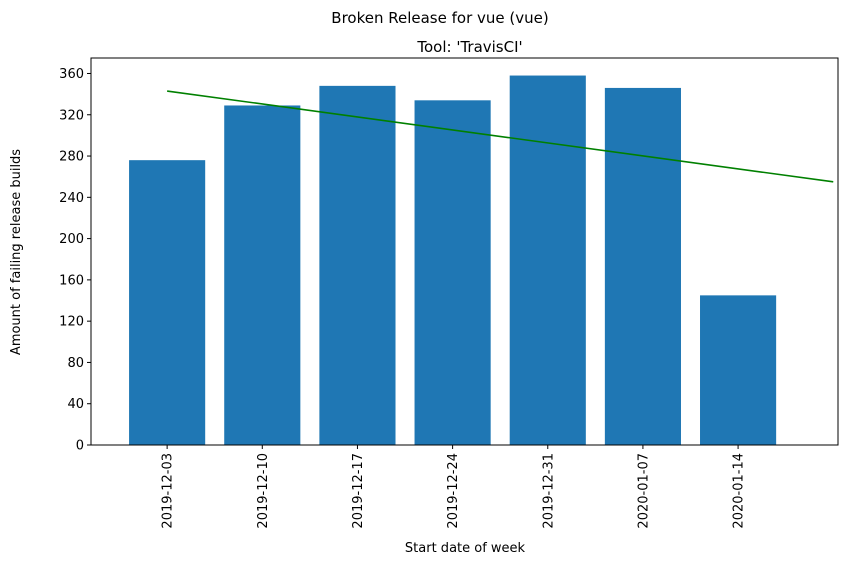  What do you see at coordinates (71, 239) in the screenshot?
I see `y-tick-label: 200` at bounding box center [71, 239].